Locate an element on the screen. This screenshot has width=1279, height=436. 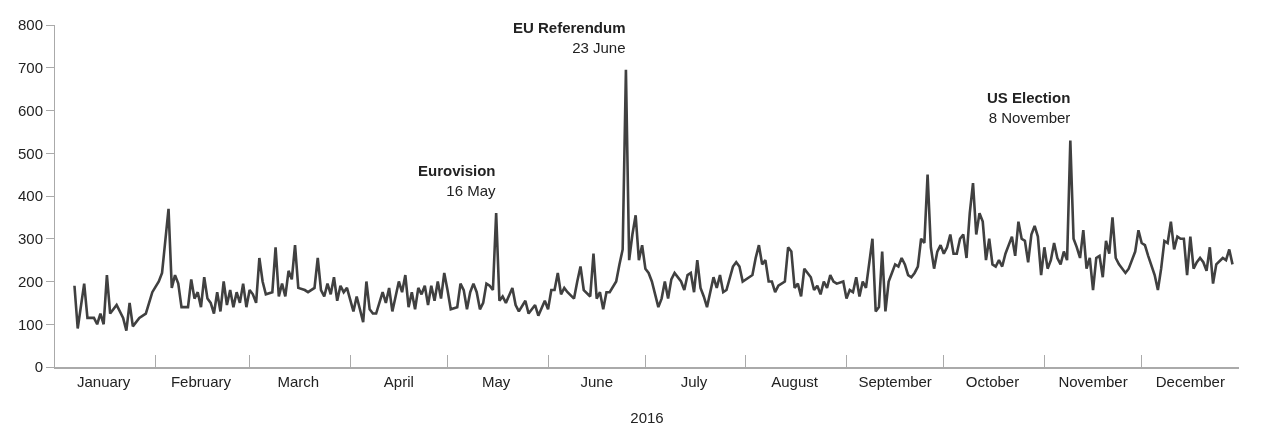
x-tick-label: May is located at coordinates (496, 381).